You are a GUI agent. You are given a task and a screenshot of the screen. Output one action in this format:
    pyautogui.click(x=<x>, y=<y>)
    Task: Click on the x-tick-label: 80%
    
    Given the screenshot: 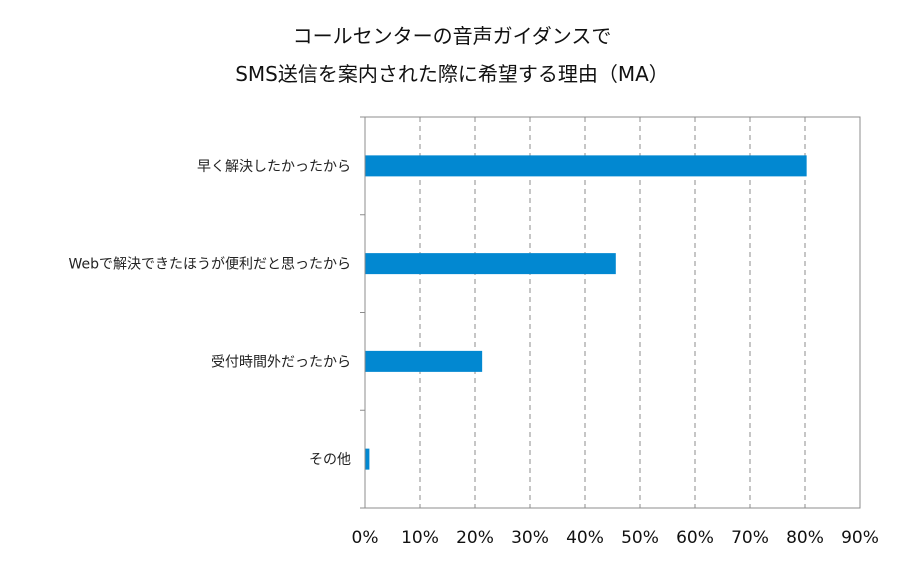 What is the action you would take?
    pyautogui.click(x=805, y=538)
    